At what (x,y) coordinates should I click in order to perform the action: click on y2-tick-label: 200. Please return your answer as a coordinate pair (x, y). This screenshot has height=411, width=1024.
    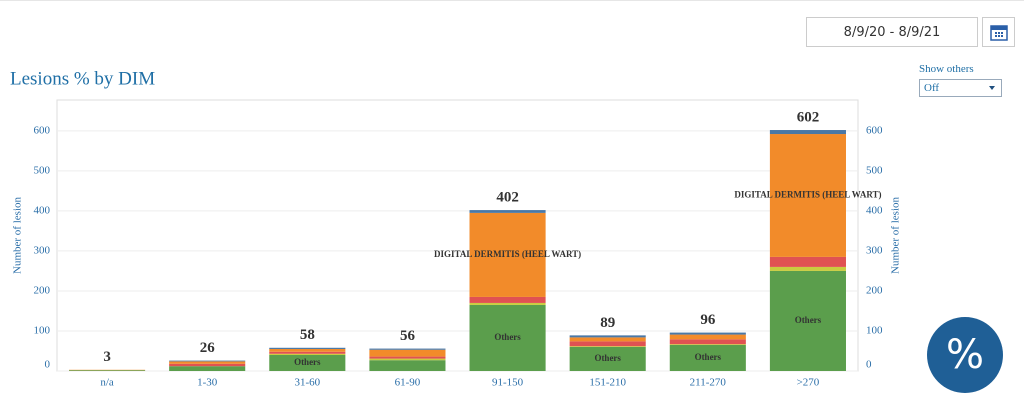
    Looking at the image, I should click on (874, 290).